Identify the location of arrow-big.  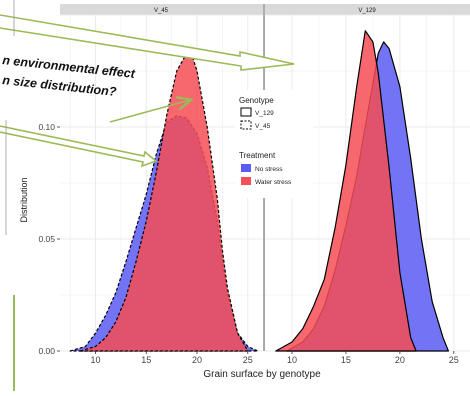
(149, 111).